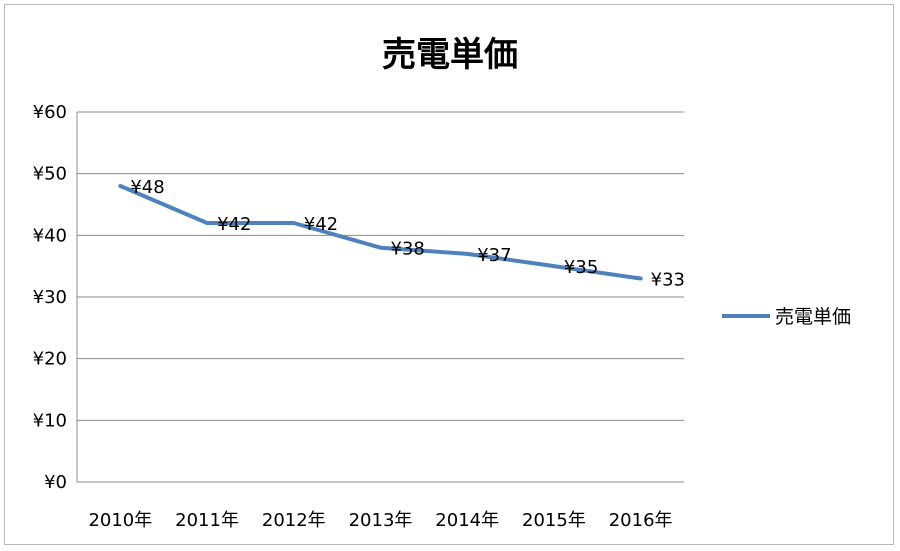  What do you see at coordinates (294, 520) in the screenshot?
I see `x-tick-label: 2012年` at bounding box center [294, 520].